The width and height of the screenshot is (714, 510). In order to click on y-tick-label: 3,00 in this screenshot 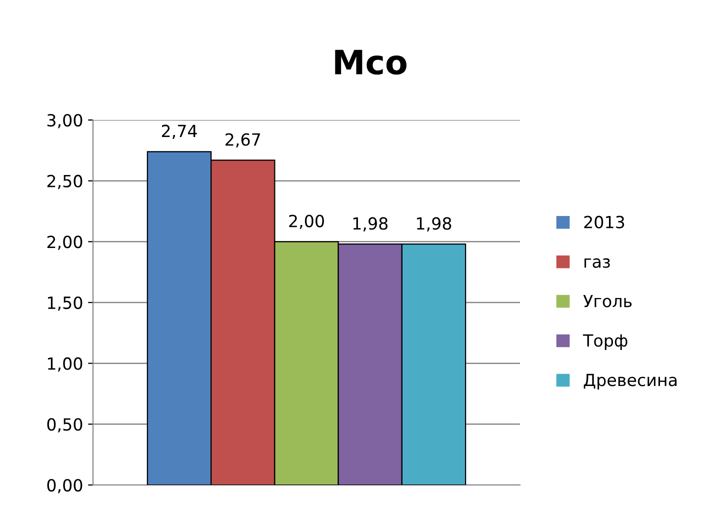, I will do `click(64, 121)`.